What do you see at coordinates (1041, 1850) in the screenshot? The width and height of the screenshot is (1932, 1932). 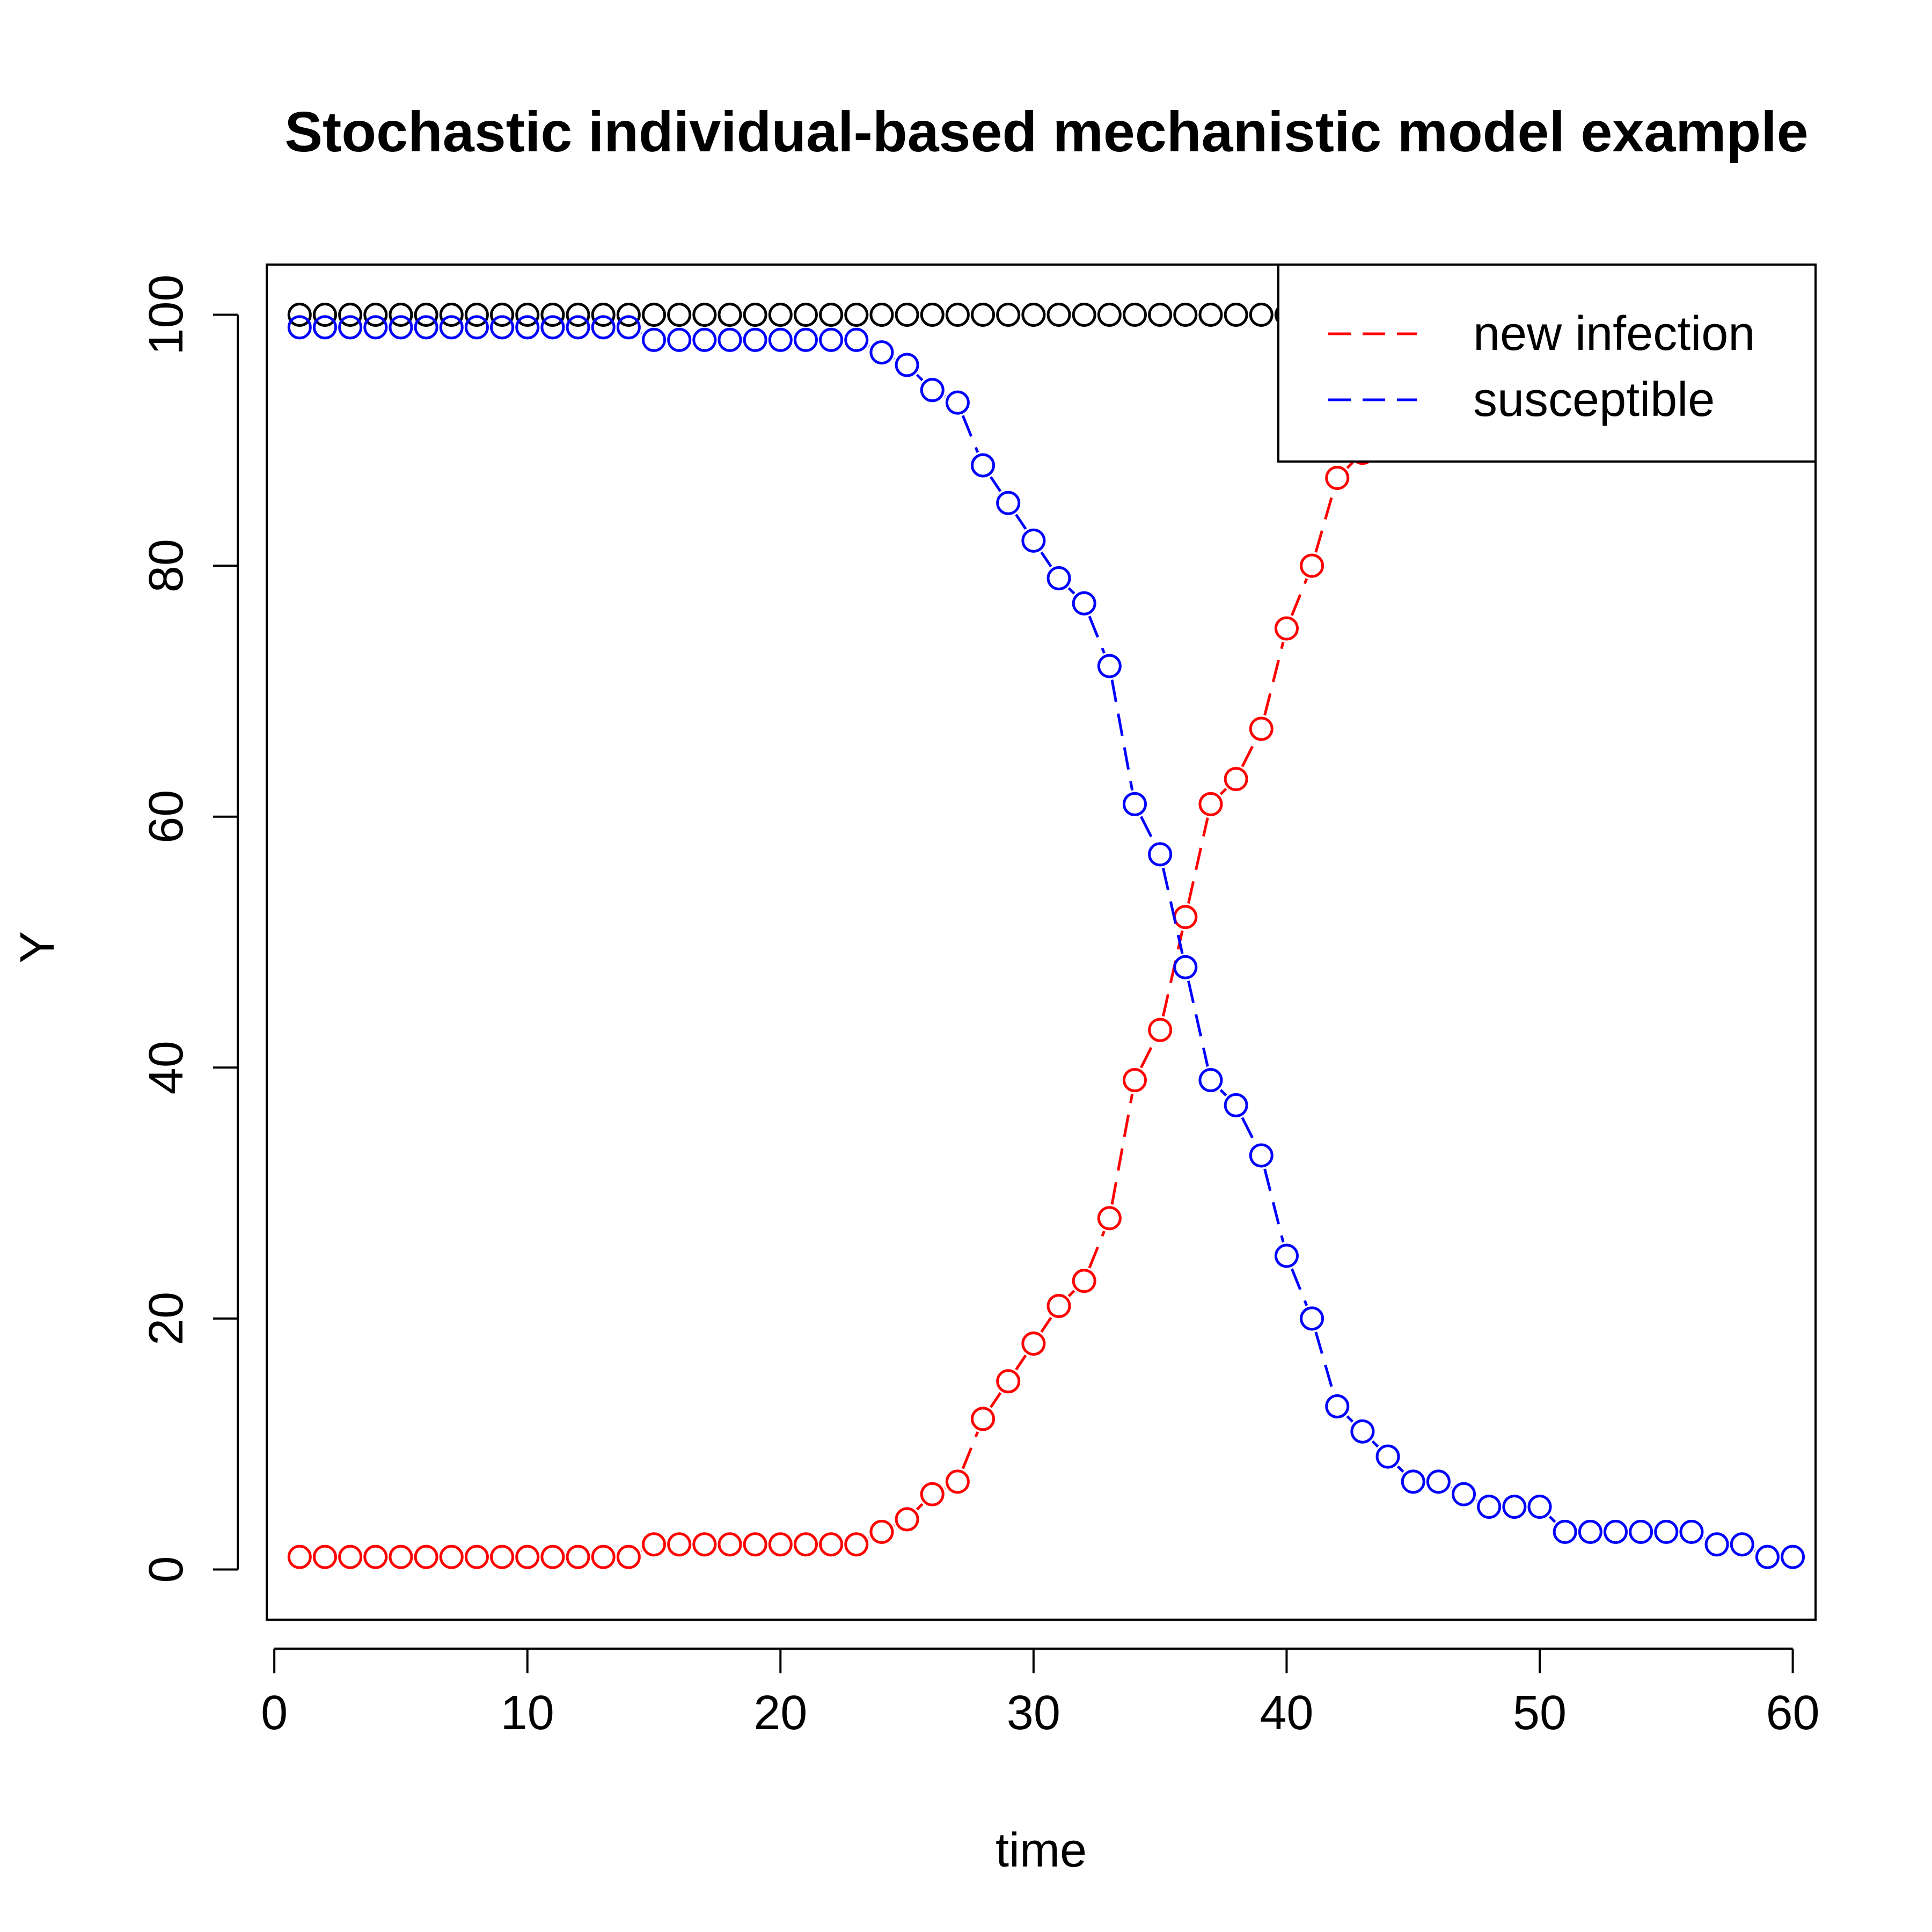 I see `x-axis-label: time` at bounding box center [1041, 1850].